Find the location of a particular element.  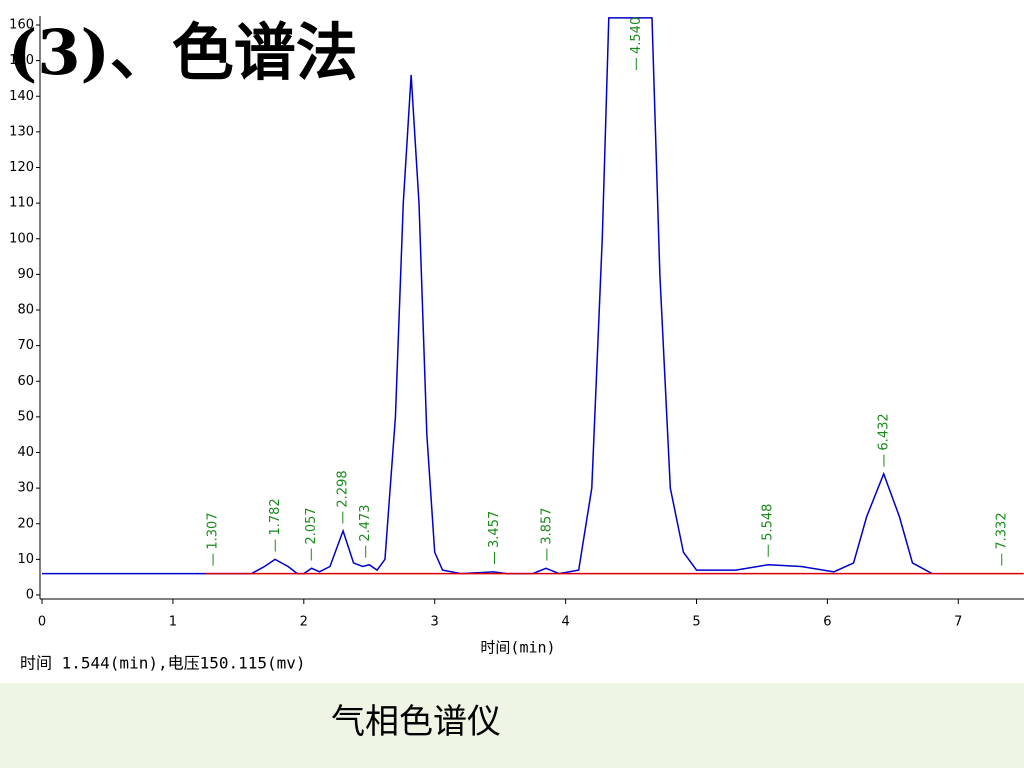

peak-label: 3.857 is located at coordinates (546, 525).